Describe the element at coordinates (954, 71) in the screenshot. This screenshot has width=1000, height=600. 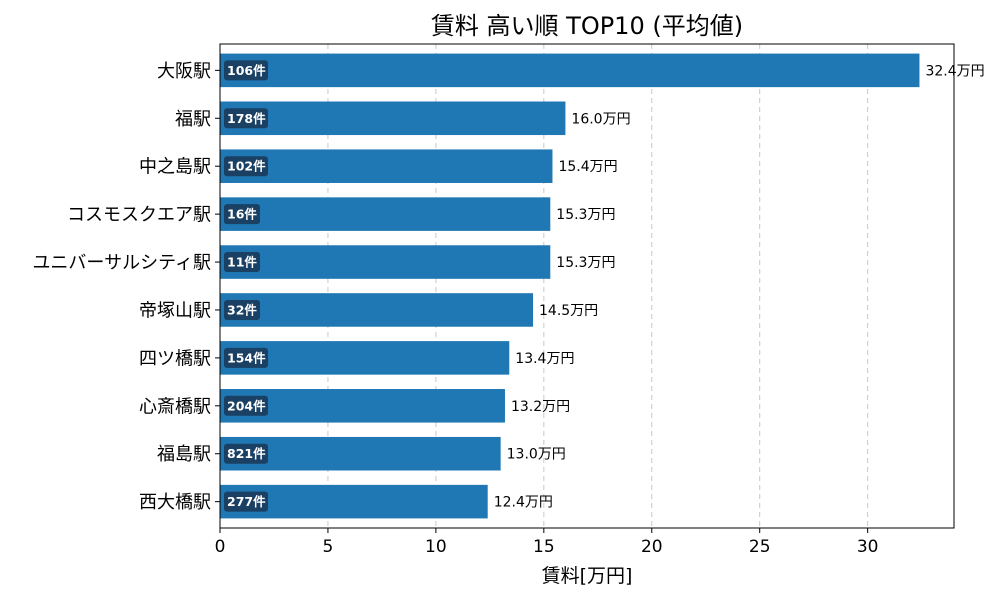
I see `value-label: 32.4万円` at that location.